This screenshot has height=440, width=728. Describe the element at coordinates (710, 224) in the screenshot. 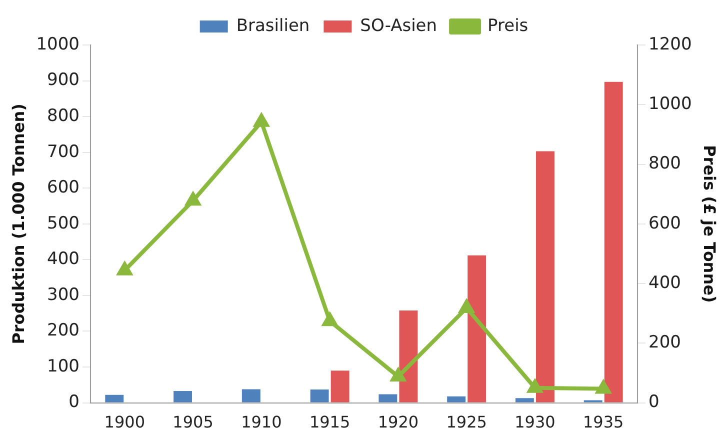

I see `y2-axis-title: Preis (£ je Tonne)` at that location.